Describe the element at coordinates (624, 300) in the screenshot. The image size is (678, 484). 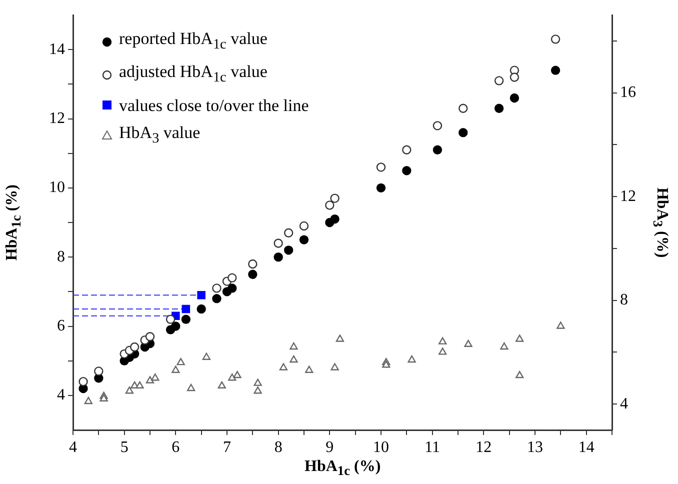
I see `y2-tick-label: 8` at that location.